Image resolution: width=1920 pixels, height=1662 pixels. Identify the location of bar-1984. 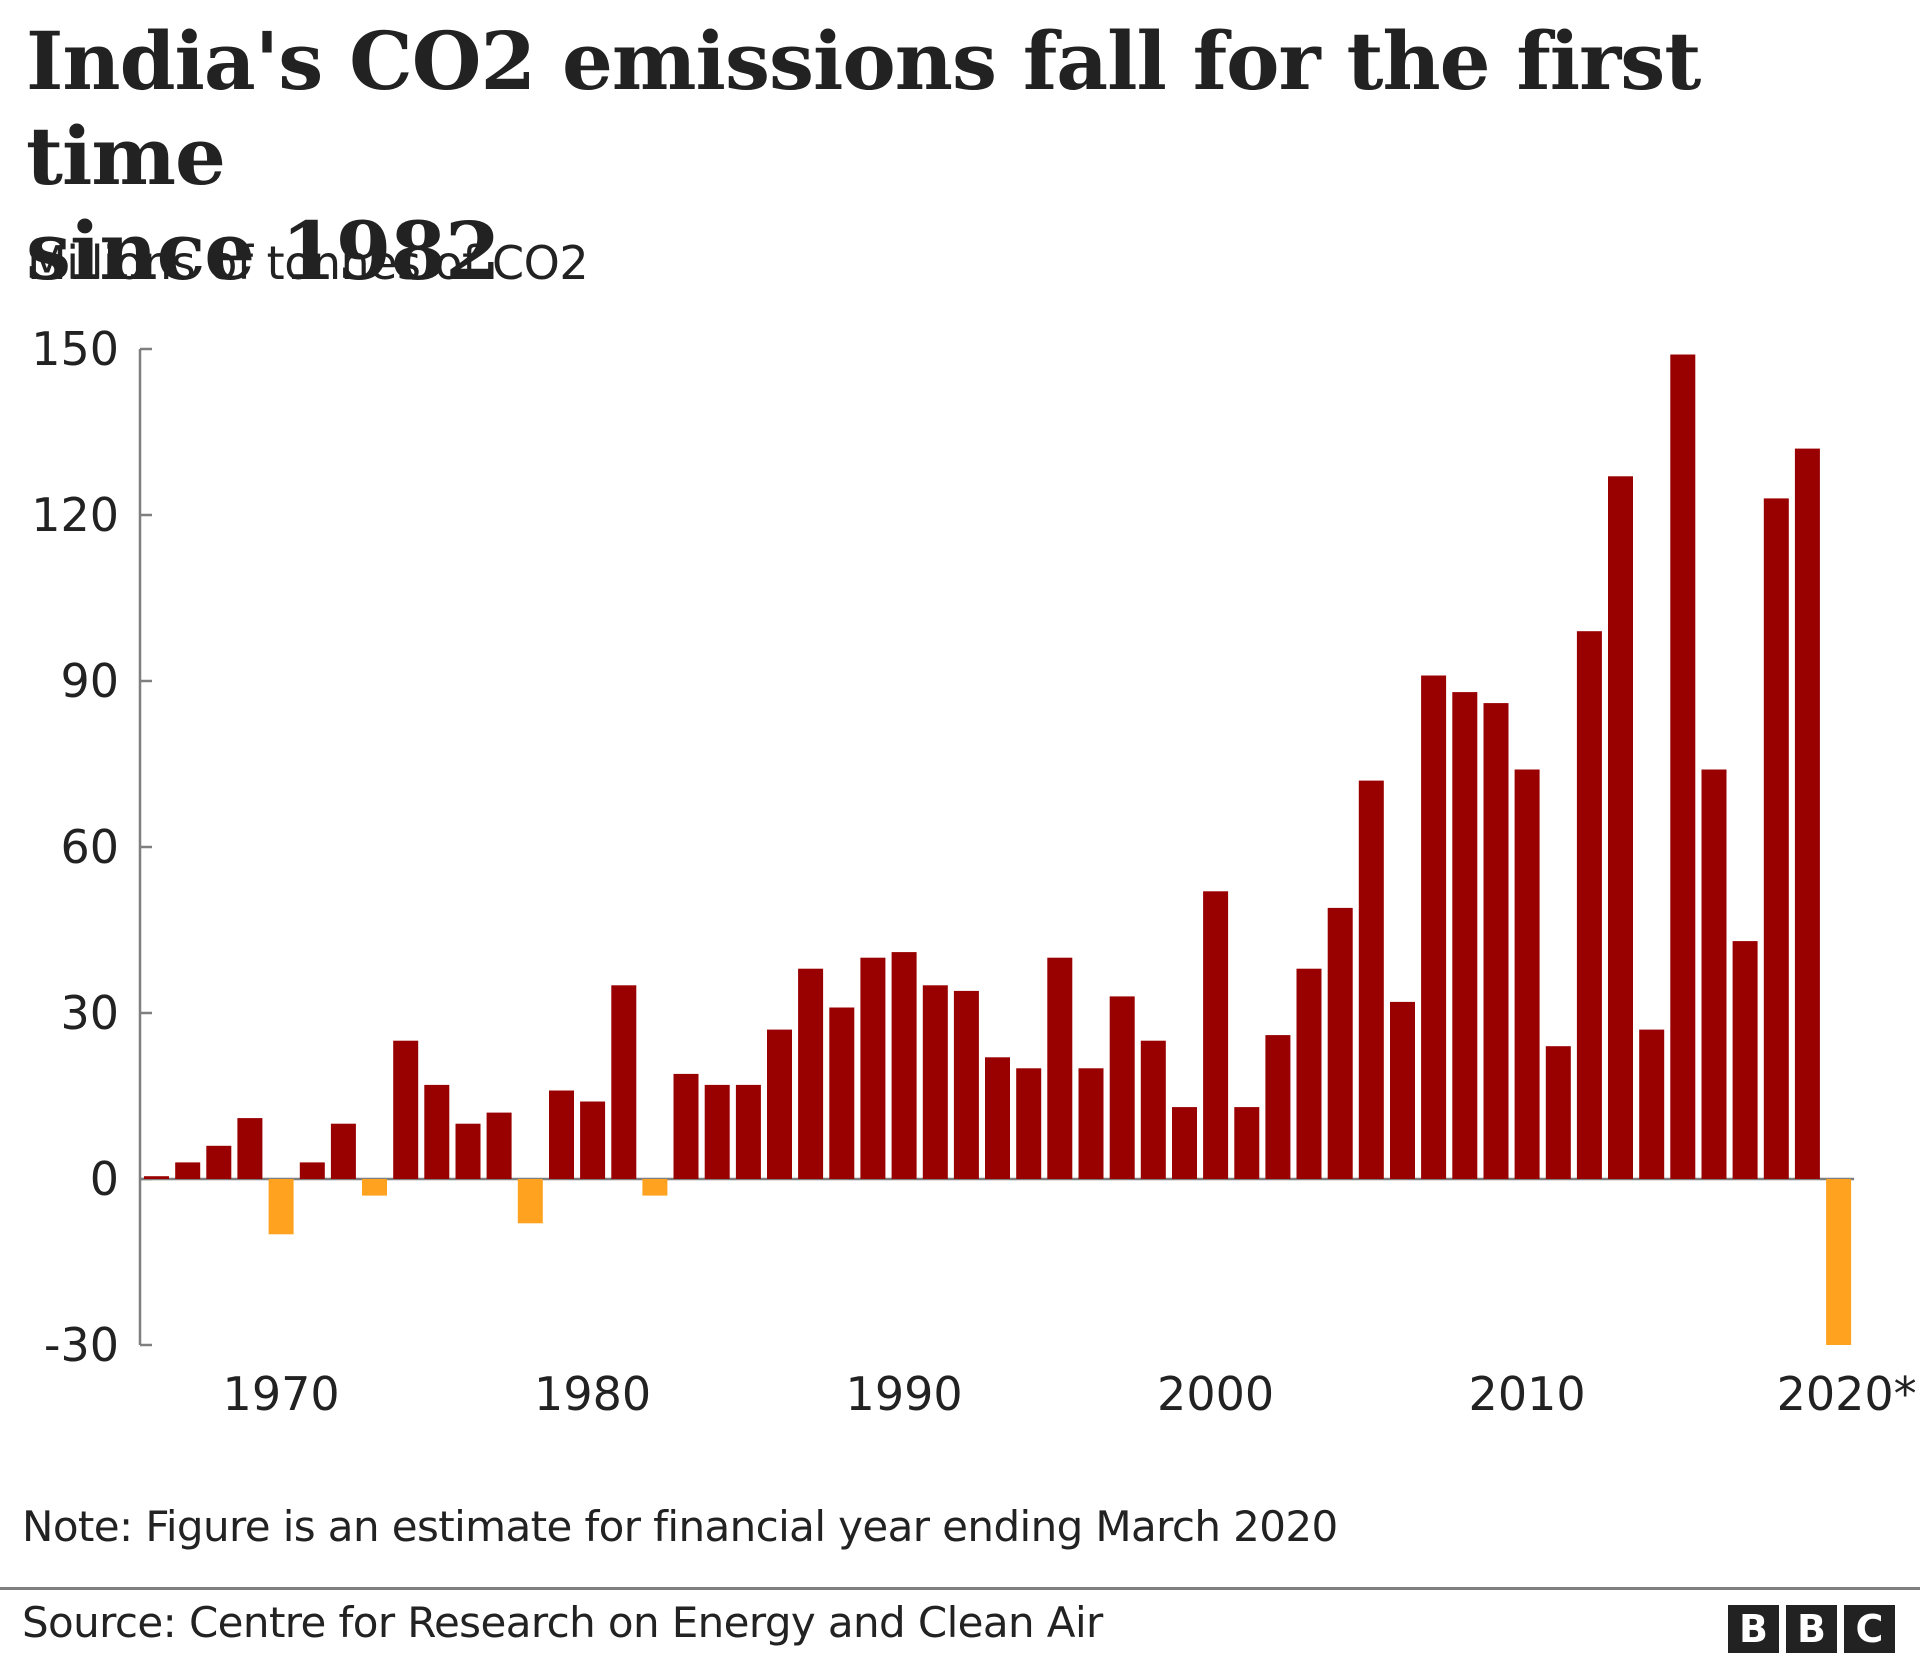
(717, 1131).